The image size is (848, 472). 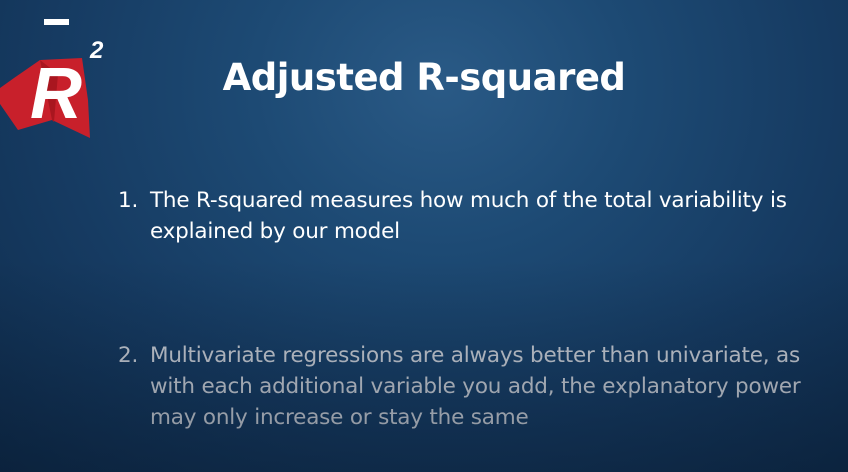 What do you see at coordinates (424, 77) in the screenshot?
I see `slide-title: Adjusted R-squared` at bounding box center [424, 77].